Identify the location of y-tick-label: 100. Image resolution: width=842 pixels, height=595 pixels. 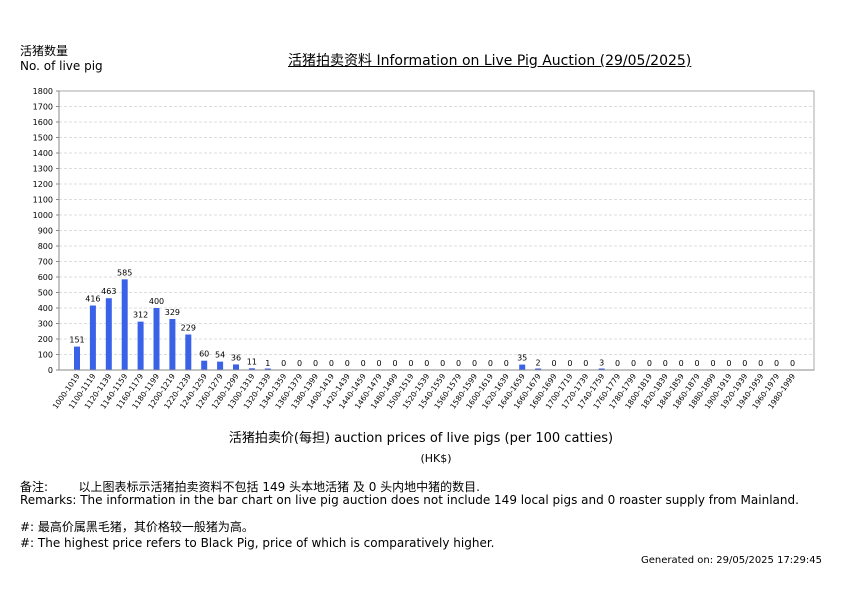
(45, 355).